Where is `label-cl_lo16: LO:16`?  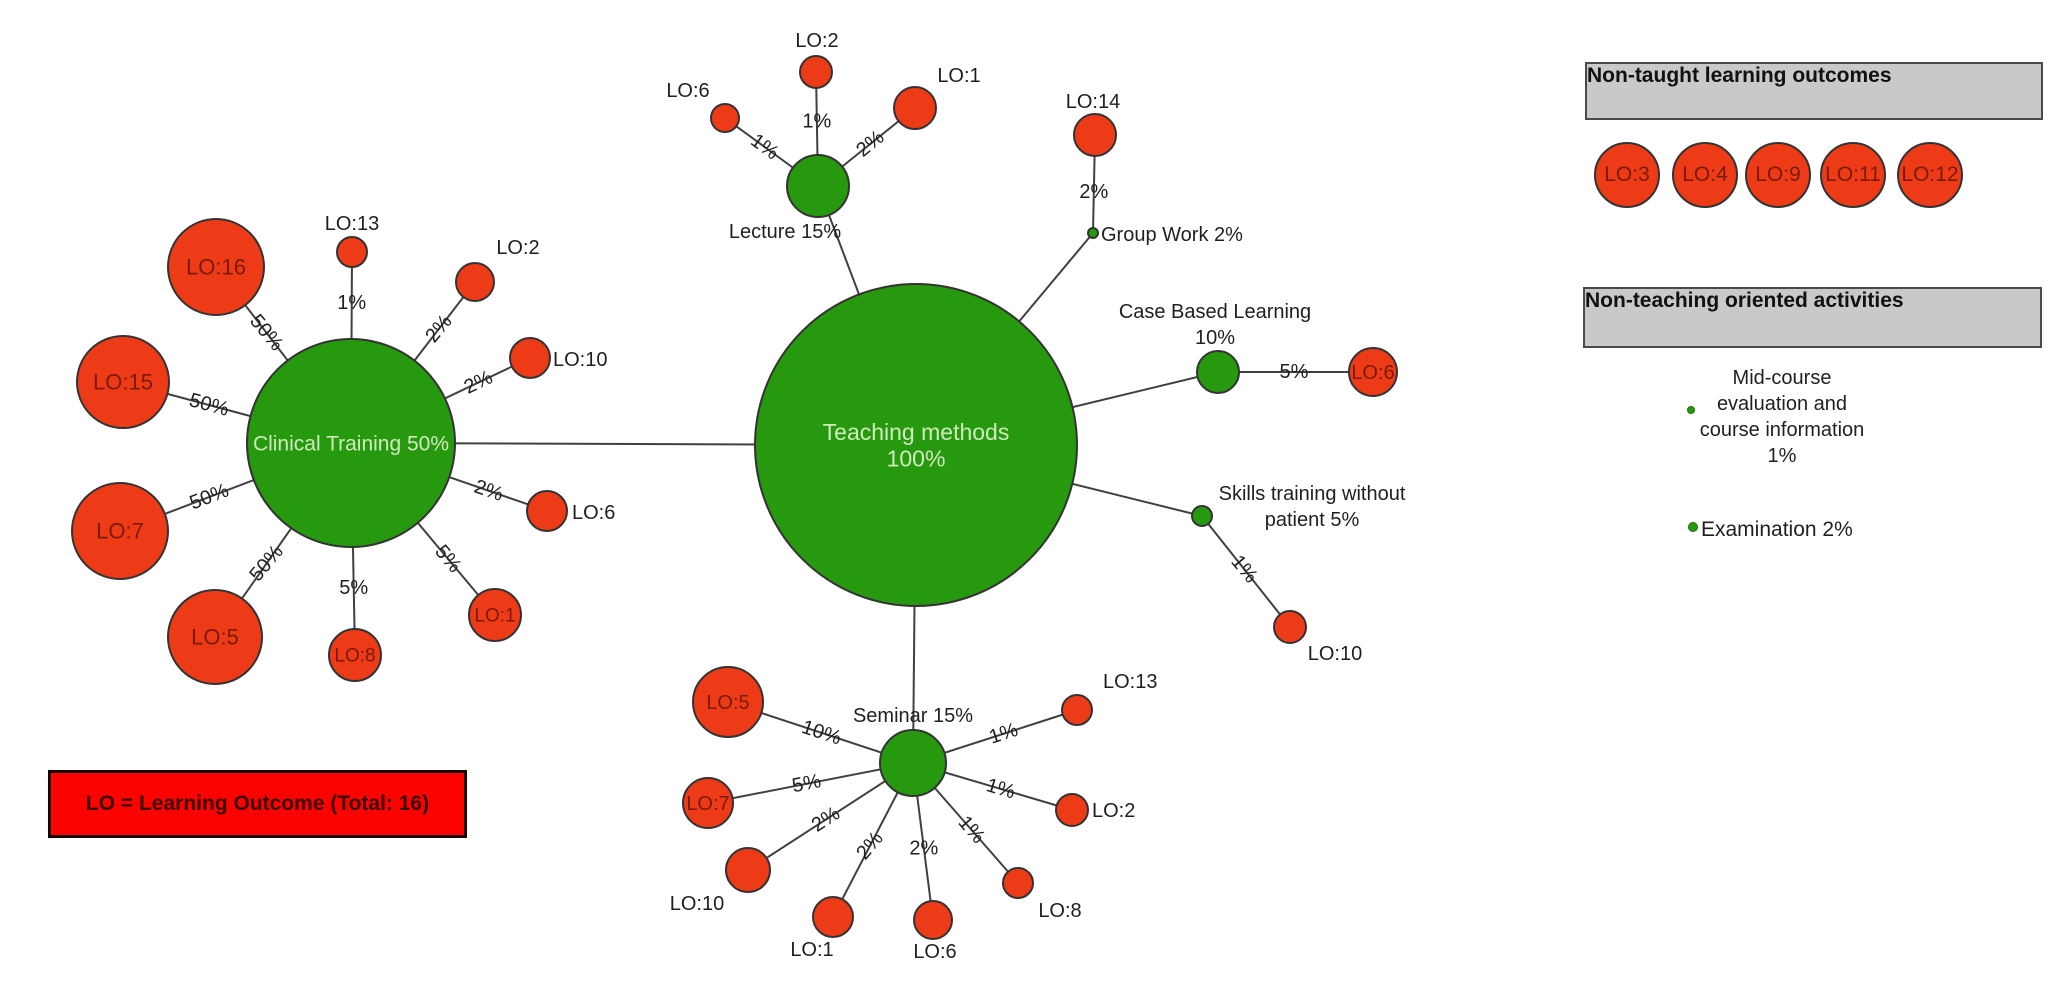 label-cl_lo16: LO:16 is located at coordinates (216, 267).